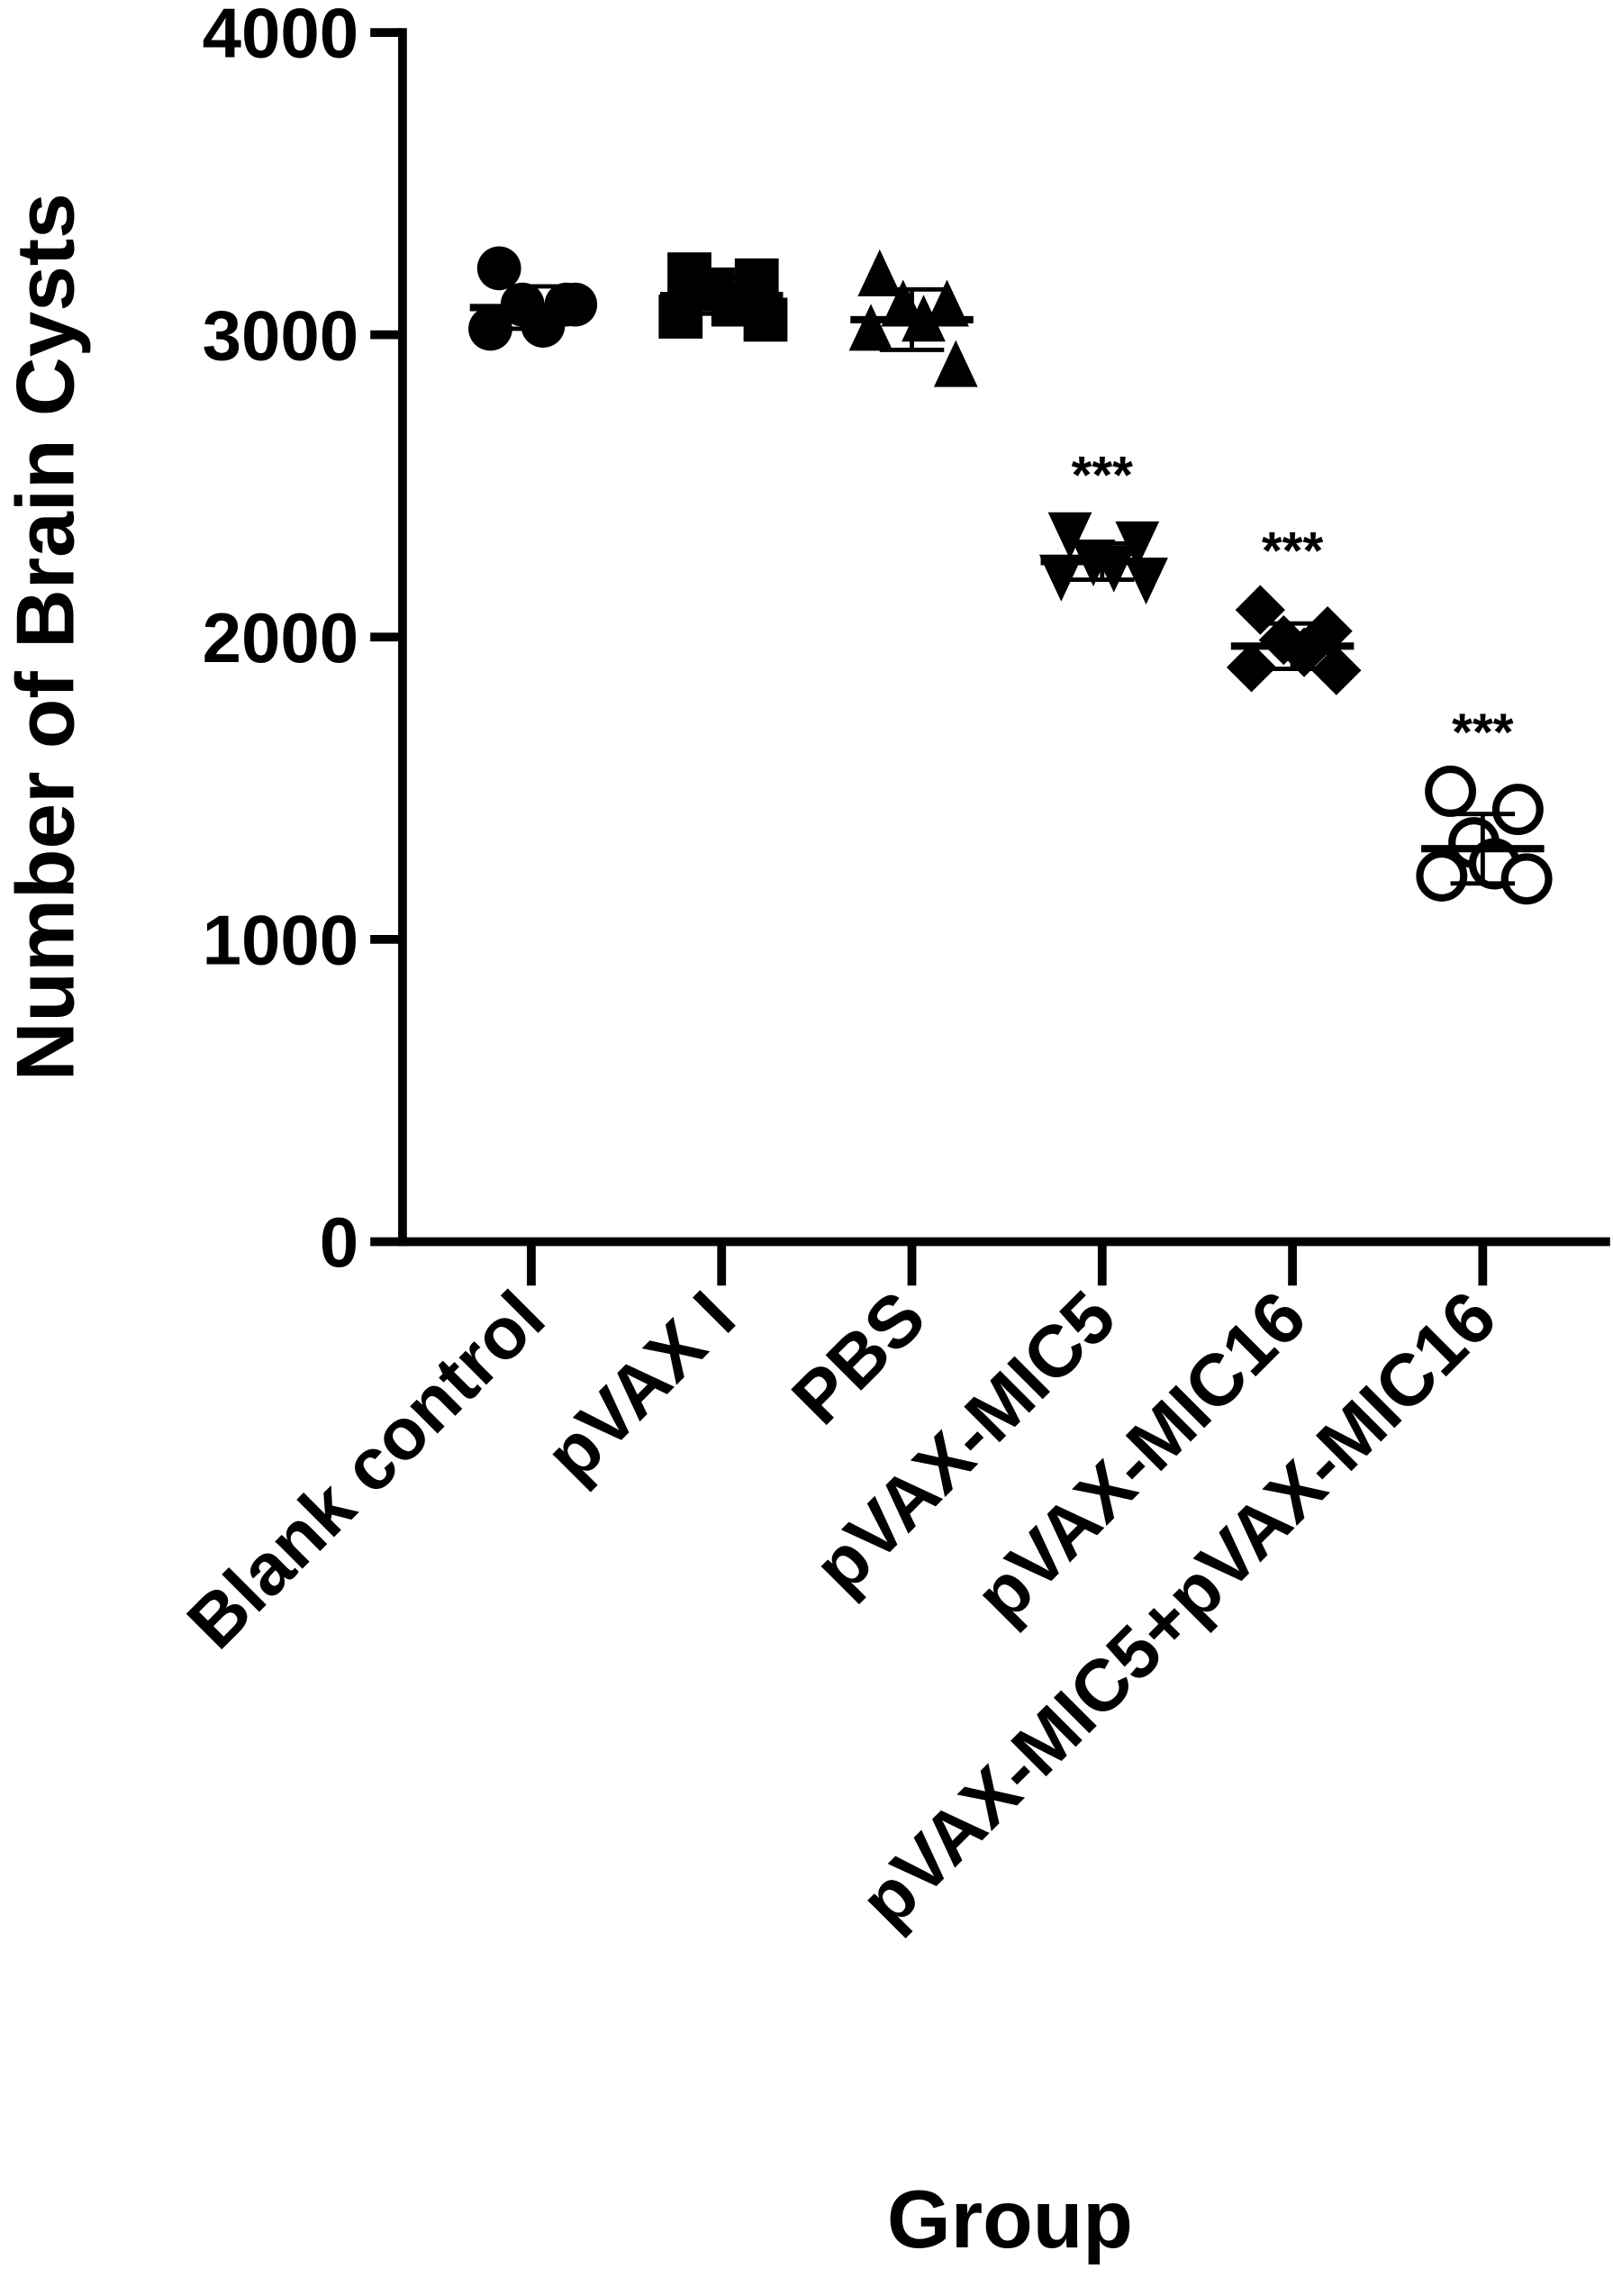 This screenshot has width=1613, height=2296. What do you see at coordinates (46, 637) in the screenshot?
I see `y-axis-title: Number of Brain Cysts` at bounding box center [46, 637].